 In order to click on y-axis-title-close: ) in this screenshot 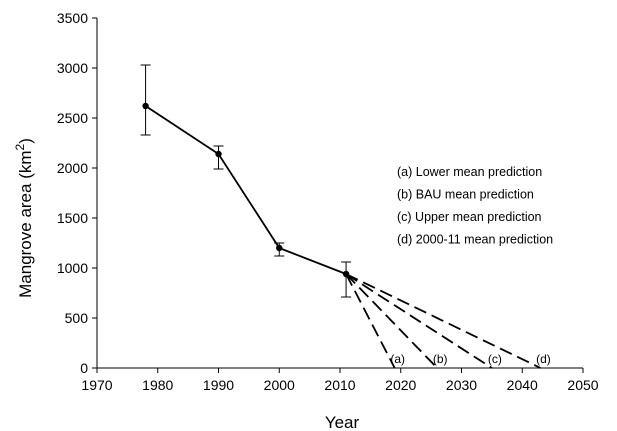, I will do `click(25, 141)`.